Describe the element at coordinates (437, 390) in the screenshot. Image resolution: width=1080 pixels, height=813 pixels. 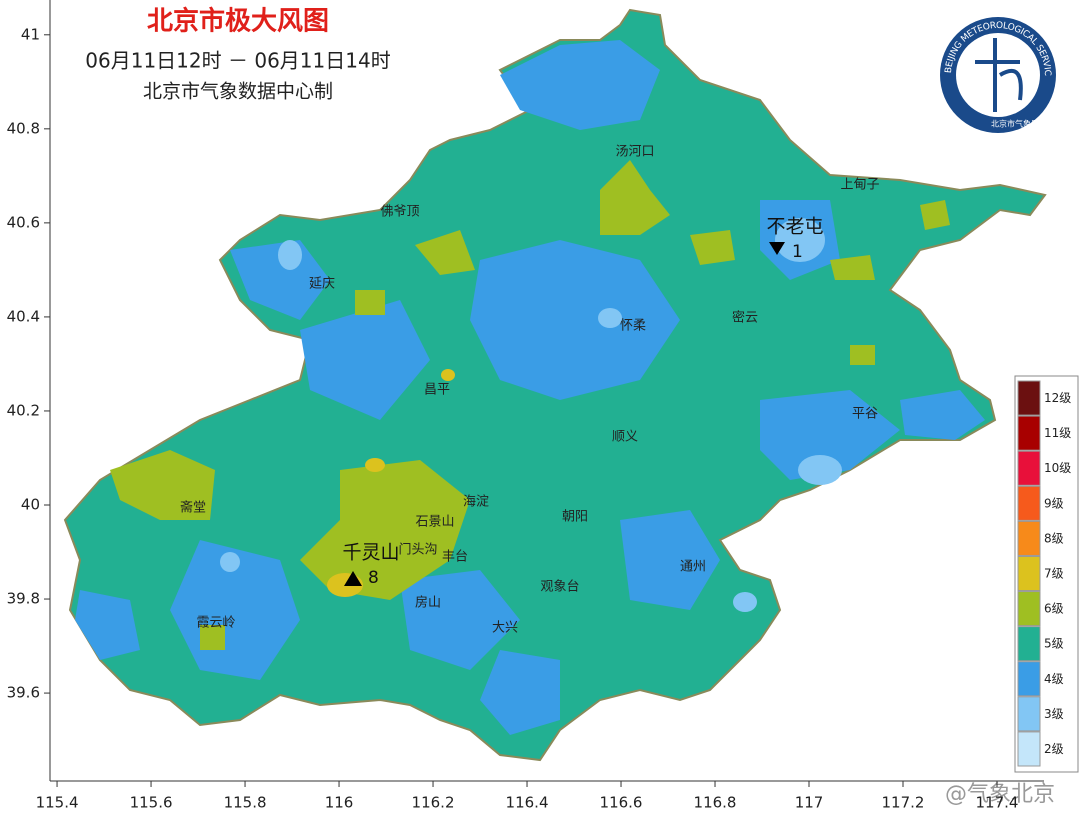
I see `place-label: 昌平` at that location.